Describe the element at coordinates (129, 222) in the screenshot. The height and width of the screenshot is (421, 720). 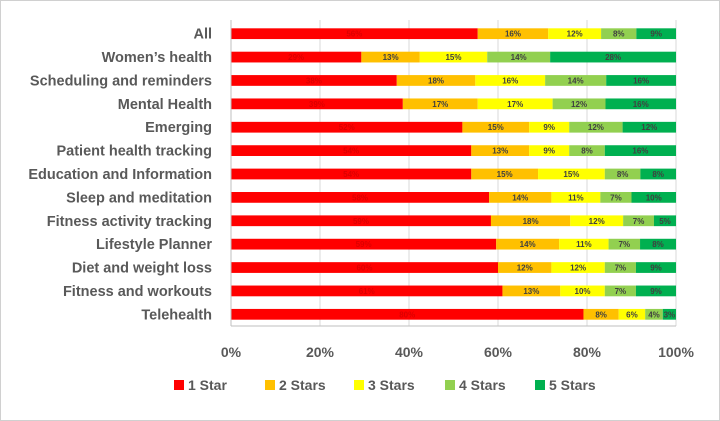
I see `category-label: Fitness activity tracking` at that location.